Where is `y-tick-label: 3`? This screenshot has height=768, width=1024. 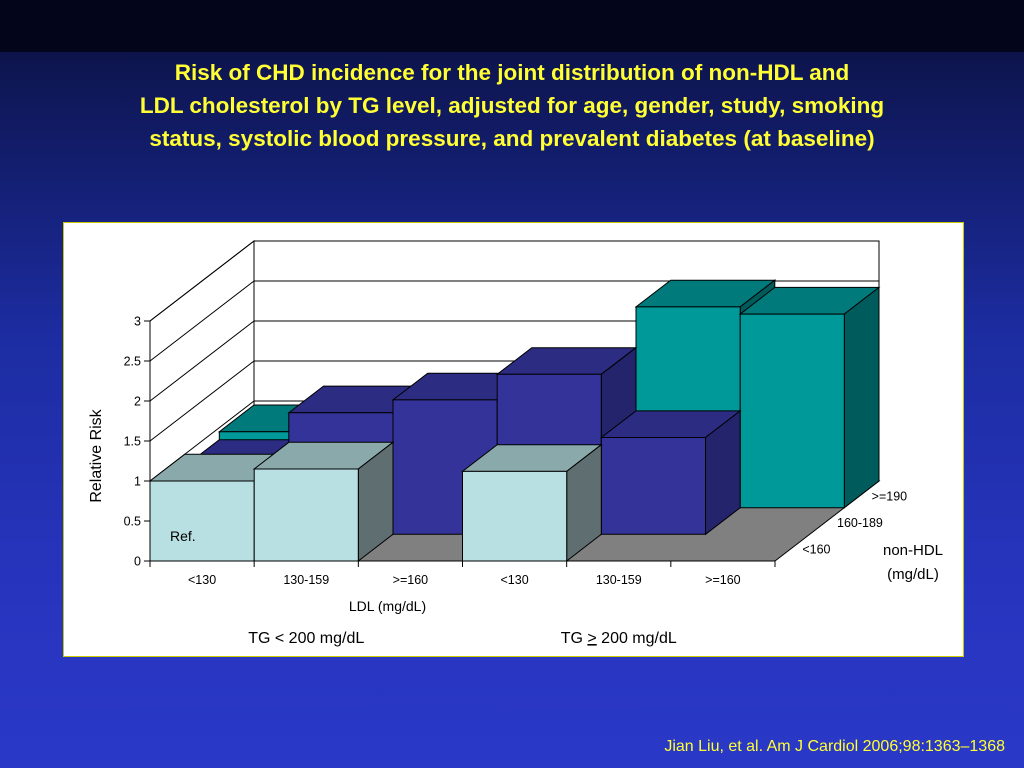
y-tick-label: 3 is located at coordinates (137, 322).